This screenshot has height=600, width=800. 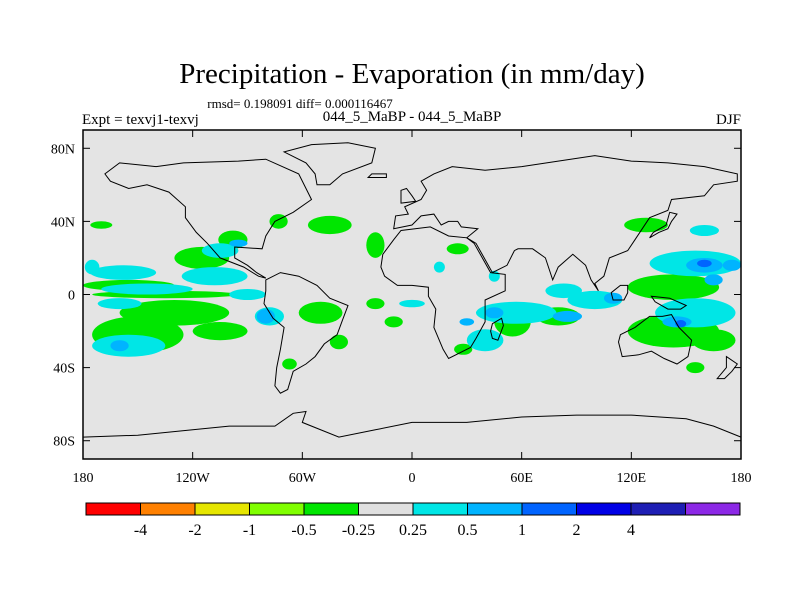 What do you see at coordinates (306, 333) in the screenshot?
I see `coastline-south-america` at bounding box center [306, 333].